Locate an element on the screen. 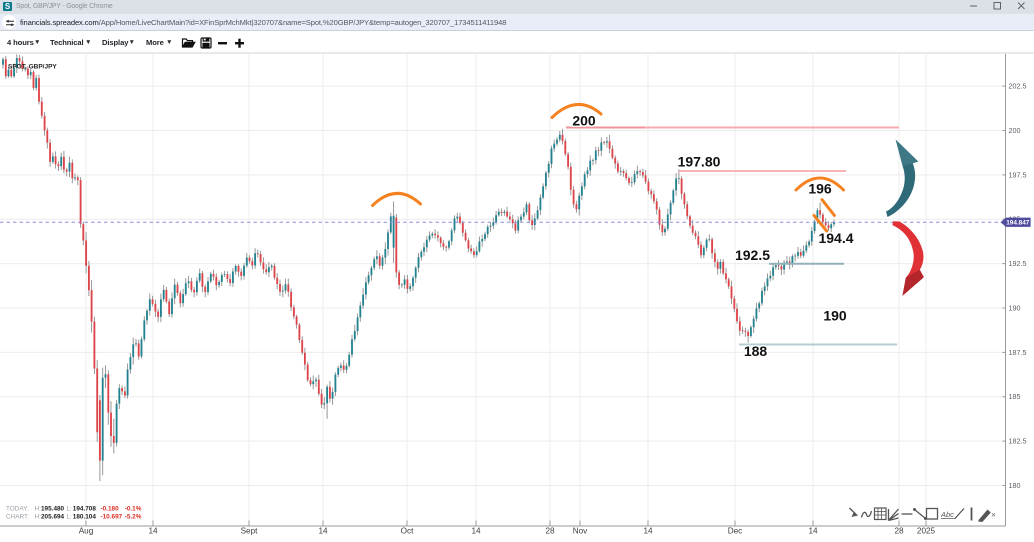  svg-text: Abc is located at coordinates (947, 514).